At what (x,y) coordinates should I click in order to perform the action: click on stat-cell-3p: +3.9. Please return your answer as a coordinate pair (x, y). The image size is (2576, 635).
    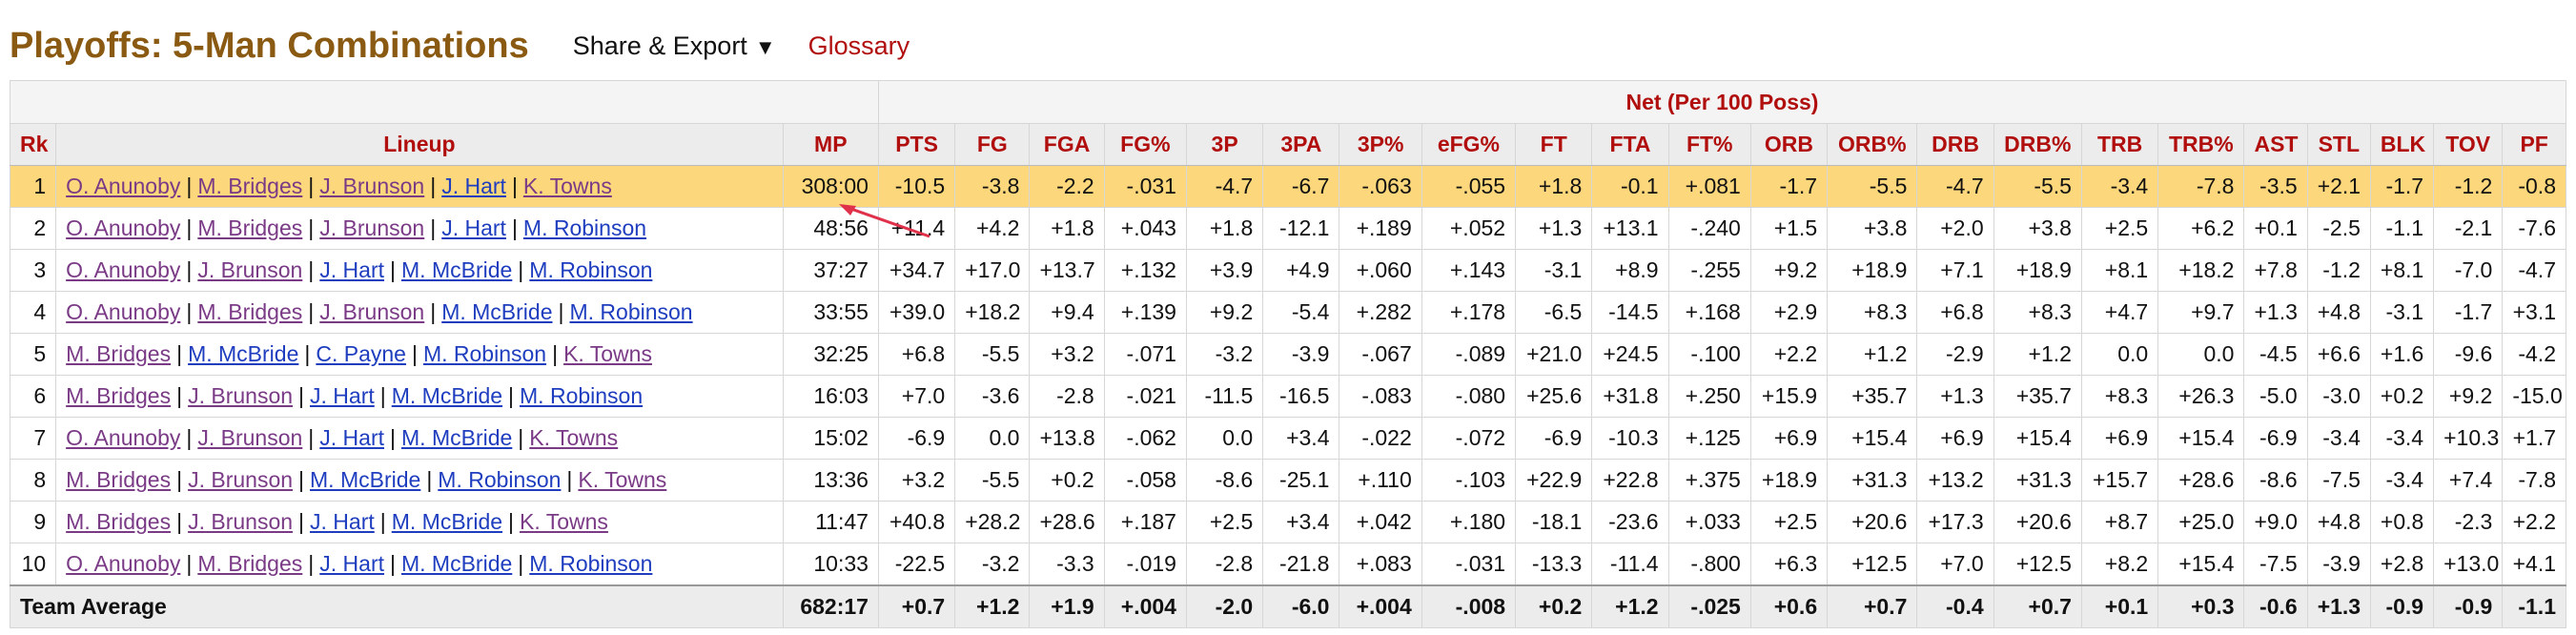
    Looking at the image, I should click on (1224, 270).